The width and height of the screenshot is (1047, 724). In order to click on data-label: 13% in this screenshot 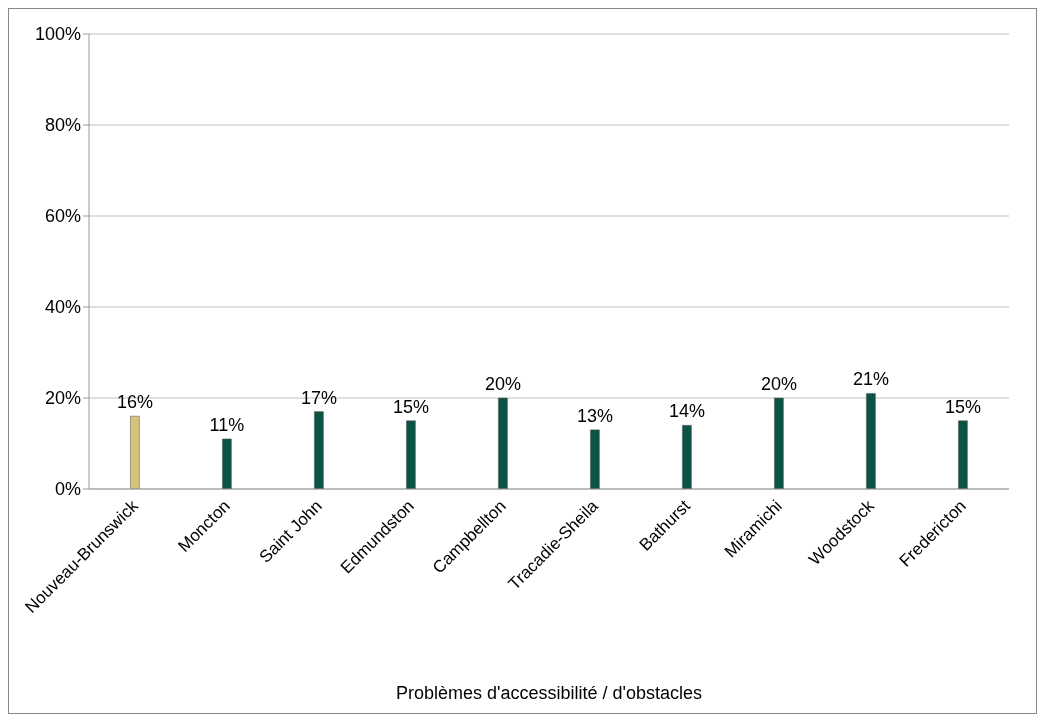, I will do `click(594, 415)`.